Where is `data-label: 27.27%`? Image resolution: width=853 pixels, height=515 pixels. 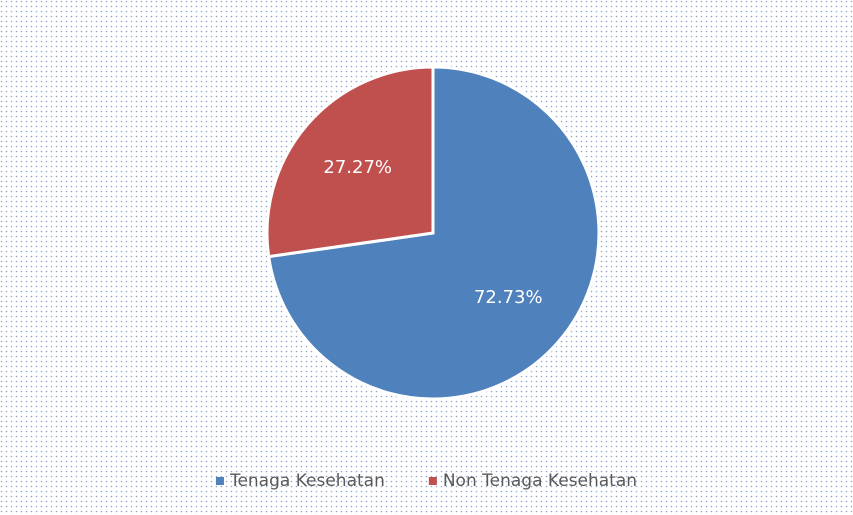 data-label: 27.27% is located at coordinates (357, 167).